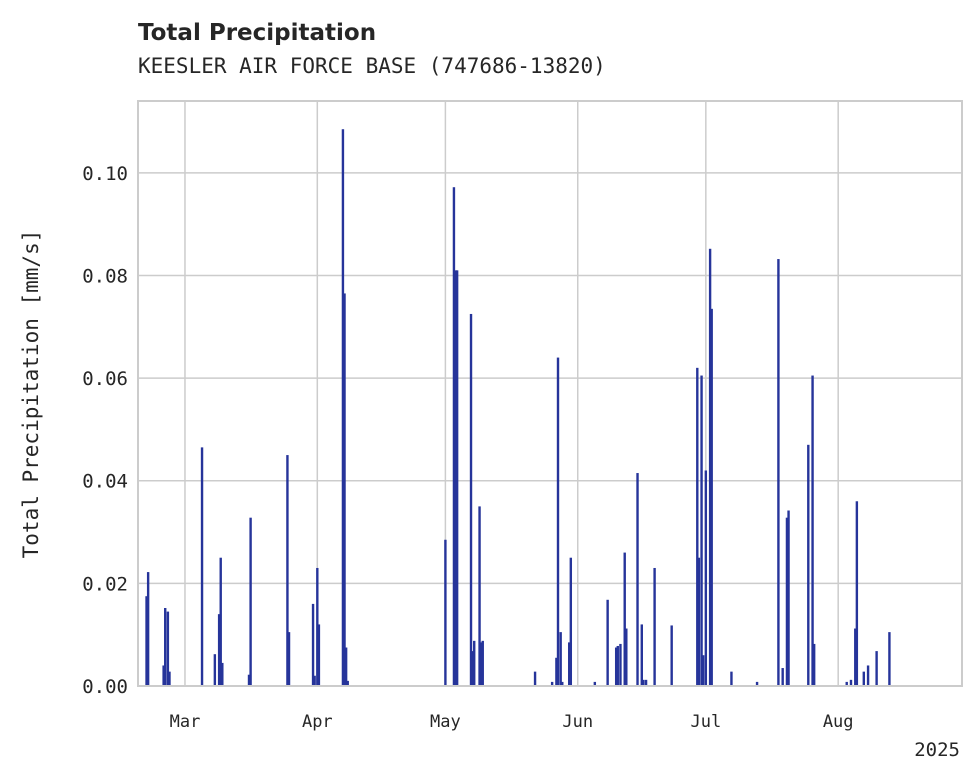 The height and width of the screenshot is (783, 980). I want to click on y-tick-label: 0.10, so click(105, 174).